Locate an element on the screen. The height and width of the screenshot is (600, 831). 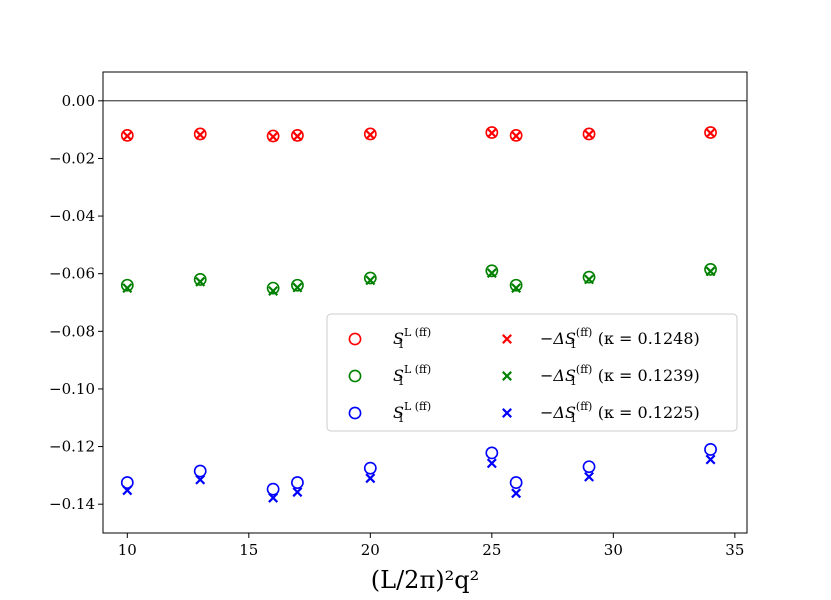
x-tick-label: 15 is located at coordinates (248, 550).